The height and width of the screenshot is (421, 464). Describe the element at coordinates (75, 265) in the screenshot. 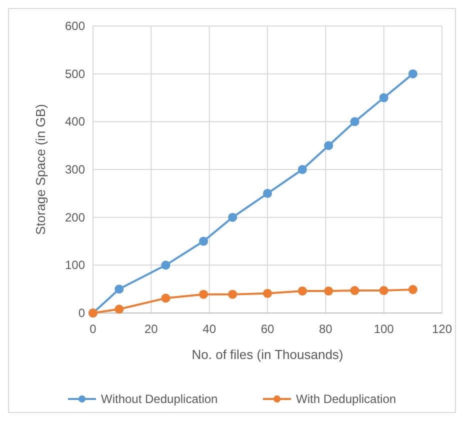

I see `y-tick-label: 100` at that location.